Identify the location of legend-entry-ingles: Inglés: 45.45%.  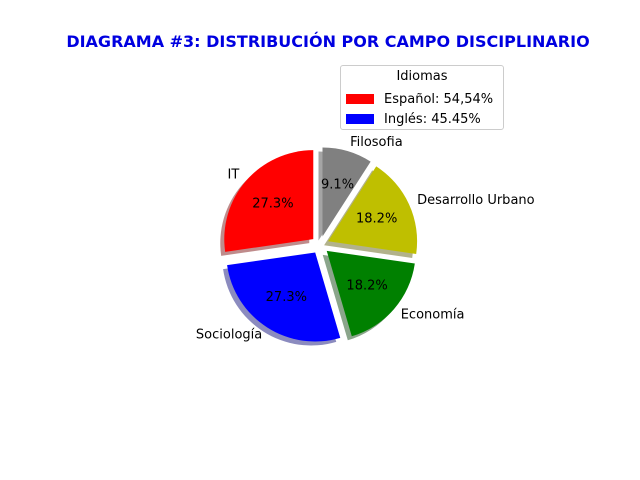
(413, 119).